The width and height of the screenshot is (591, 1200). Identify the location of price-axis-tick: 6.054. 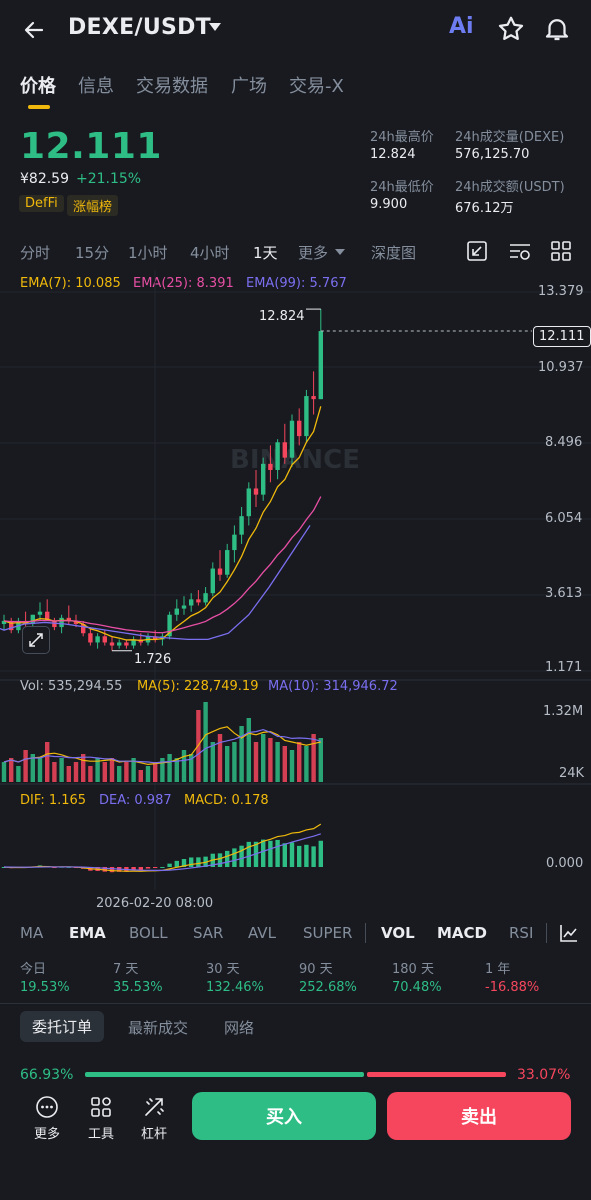
(564, 518).